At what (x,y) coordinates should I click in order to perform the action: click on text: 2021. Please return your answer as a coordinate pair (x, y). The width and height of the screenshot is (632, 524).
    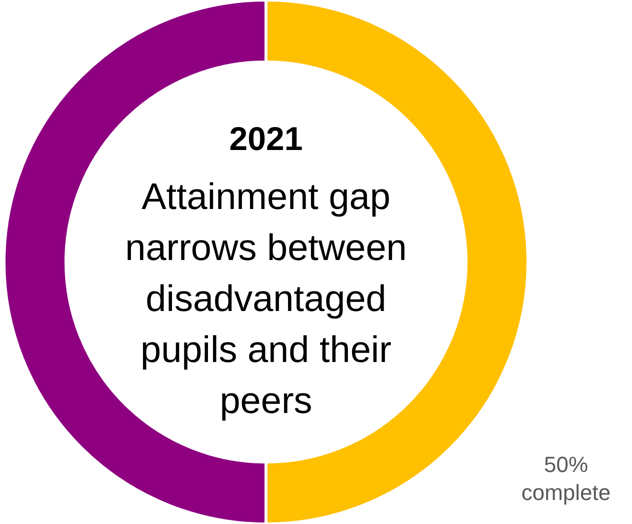
    Looking at the image, I should click on (266, 138).